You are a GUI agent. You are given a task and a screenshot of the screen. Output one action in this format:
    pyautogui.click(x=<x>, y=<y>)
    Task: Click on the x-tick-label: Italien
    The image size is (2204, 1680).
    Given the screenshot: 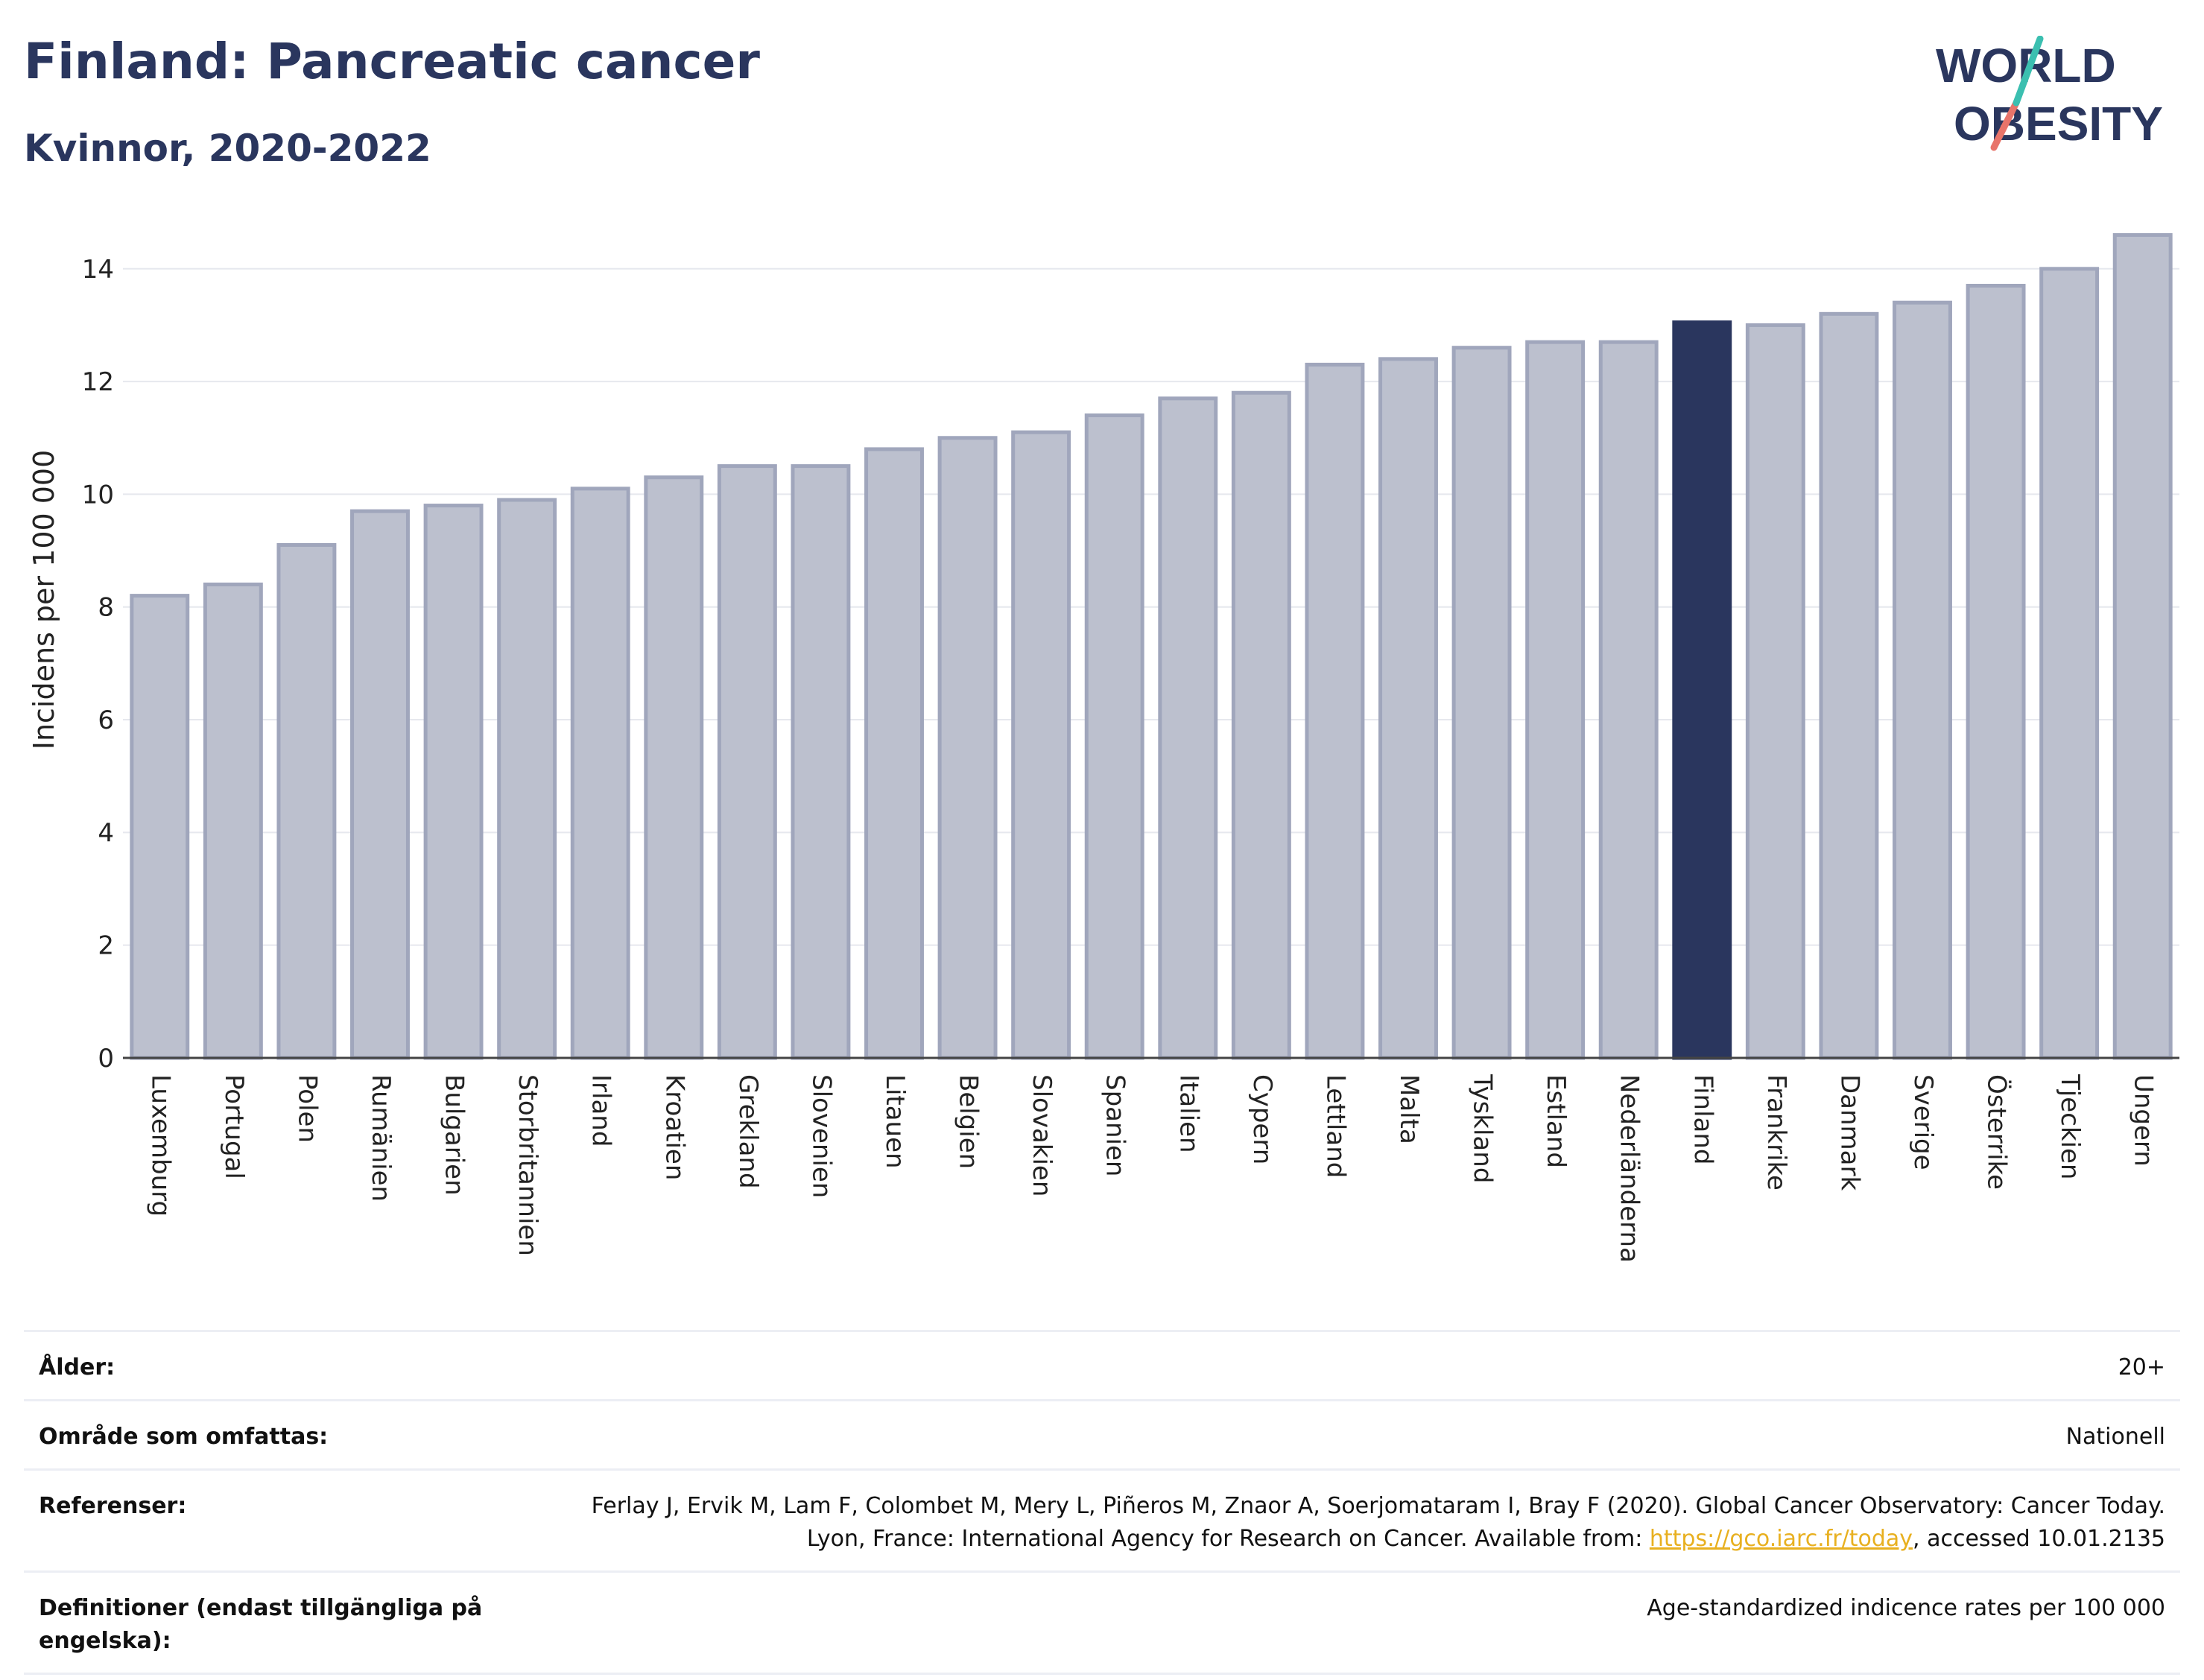 What is the action you would take?
    pyautogui.click(x=1188, y=1113)
    